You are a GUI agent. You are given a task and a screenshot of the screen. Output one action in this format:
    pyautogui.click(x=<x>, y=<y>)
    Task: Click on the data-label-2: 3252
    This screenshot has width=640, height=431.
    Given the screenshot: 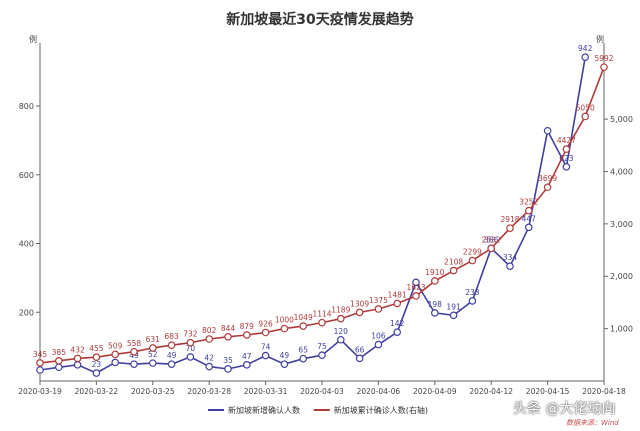 What is the action you would take?
    pyautogui.click(x=528, y=202)
    